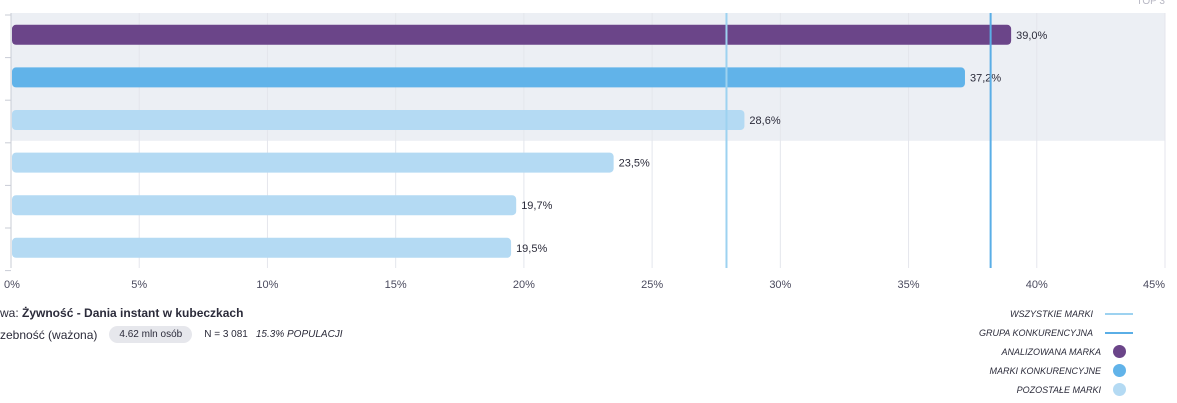 This screenshot has height=403, width=1177. I want to click on category-name: Żywność - Dania instant w kubeczkach, so click(133, 313).